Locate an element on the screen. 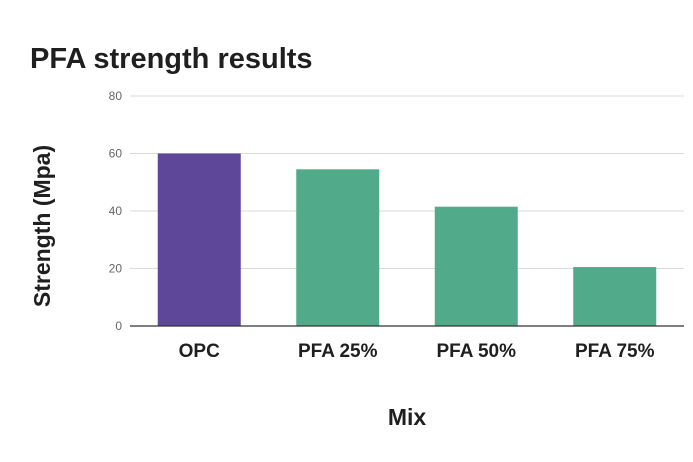 The image size is (693, 462). x-axis-ticks: OPC PFA 25% PFA 50% PFA 75% is located at coordinates (417, 351).